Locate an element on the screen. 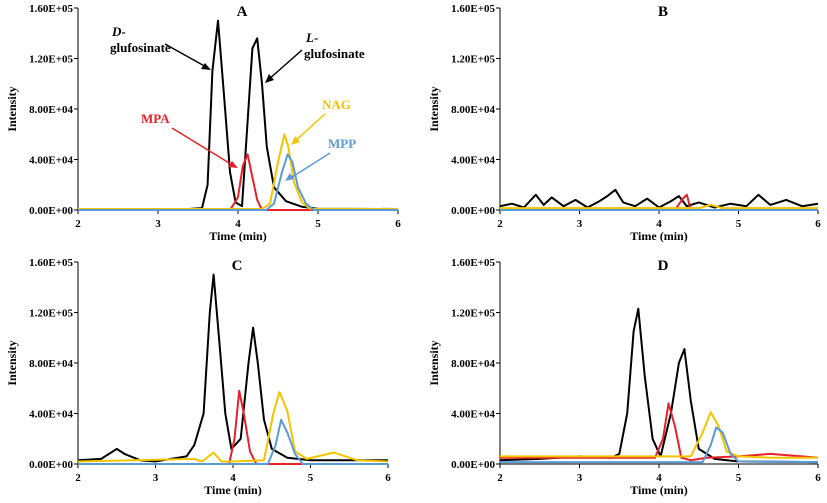  annotation-prefix: L is located at coordinates (309, 37).